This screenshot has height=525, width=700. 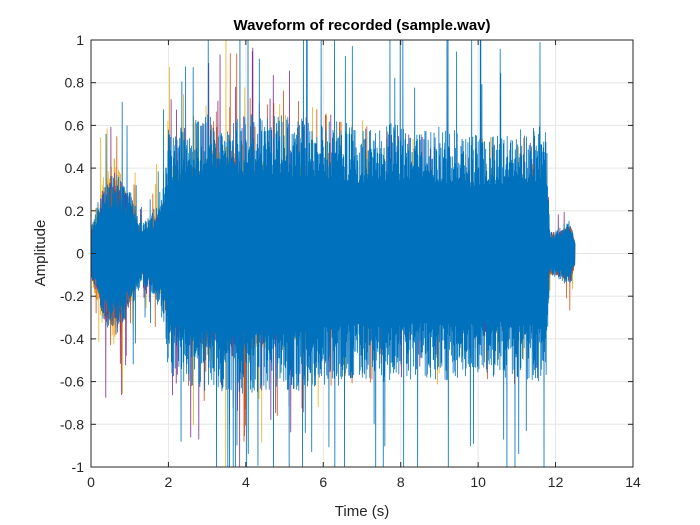 I want to click on x-tick-label: 8, so click(x=401, y=482).